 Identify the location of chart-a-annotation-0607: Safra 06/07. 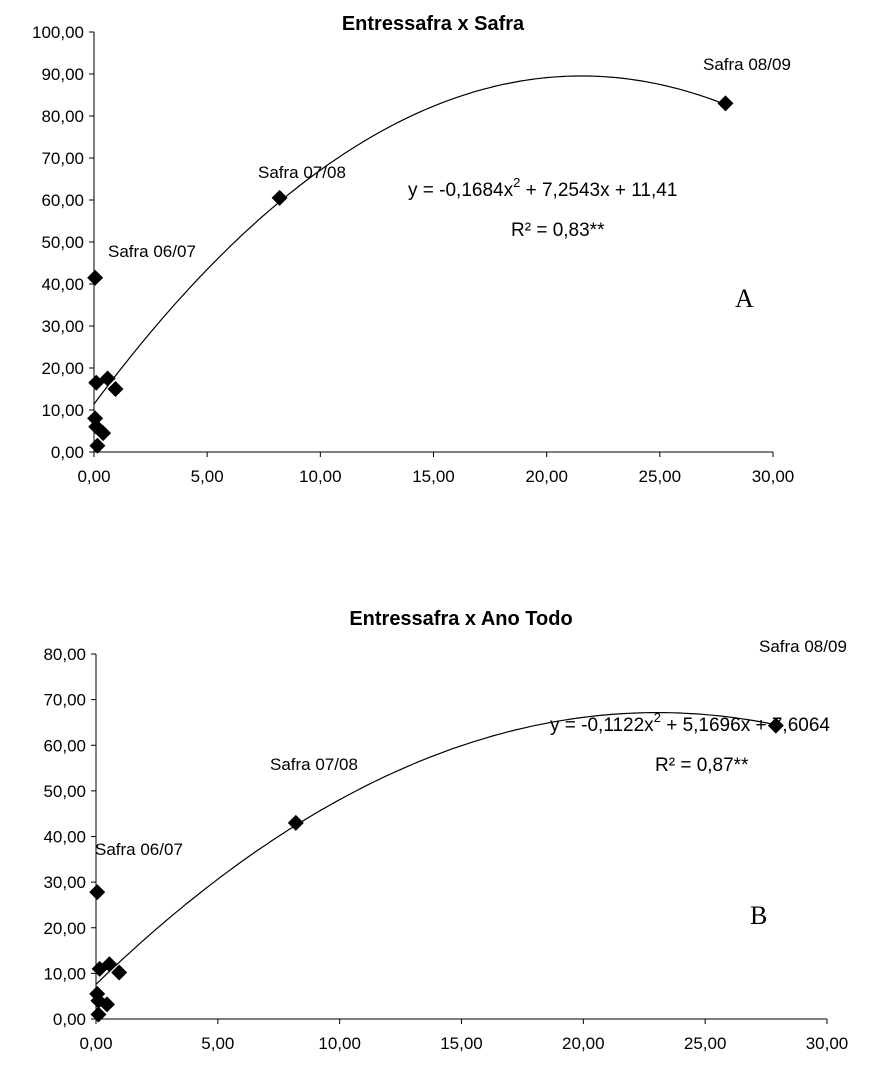
(152, 251).